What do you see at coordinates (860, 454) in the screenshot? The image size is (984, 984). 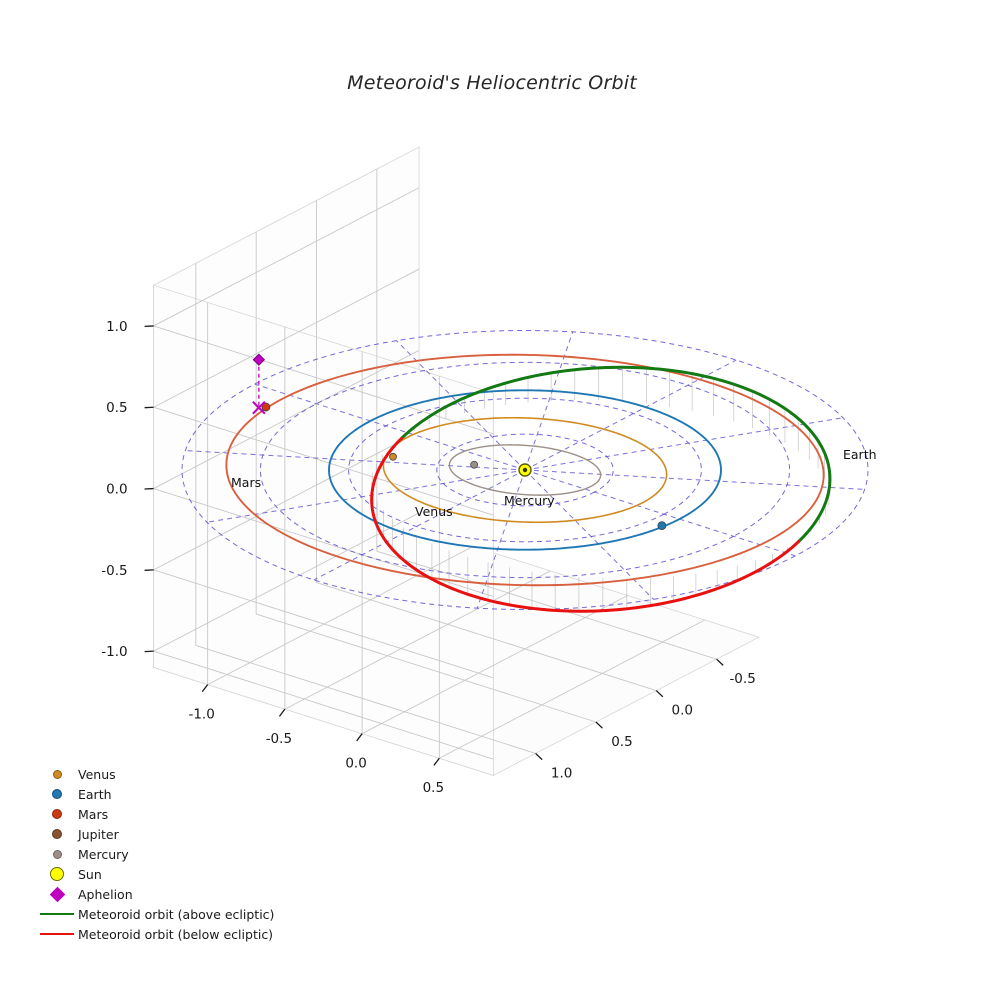 I see `annotation-earth: Earth` at bounding box center [860, 454].